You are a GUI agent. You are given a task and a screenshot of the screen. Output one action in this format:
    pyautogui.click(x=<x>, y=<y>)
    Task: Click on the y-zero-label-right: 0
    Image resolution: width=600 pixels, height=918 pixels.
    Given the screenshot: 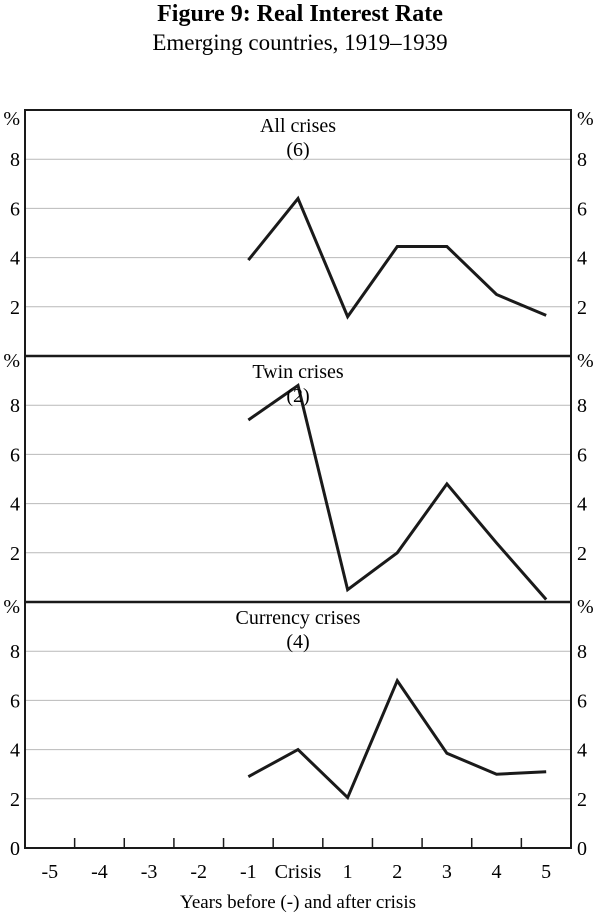 What is the action you would take?
    pyautogui.click(x=582, y=849)
    